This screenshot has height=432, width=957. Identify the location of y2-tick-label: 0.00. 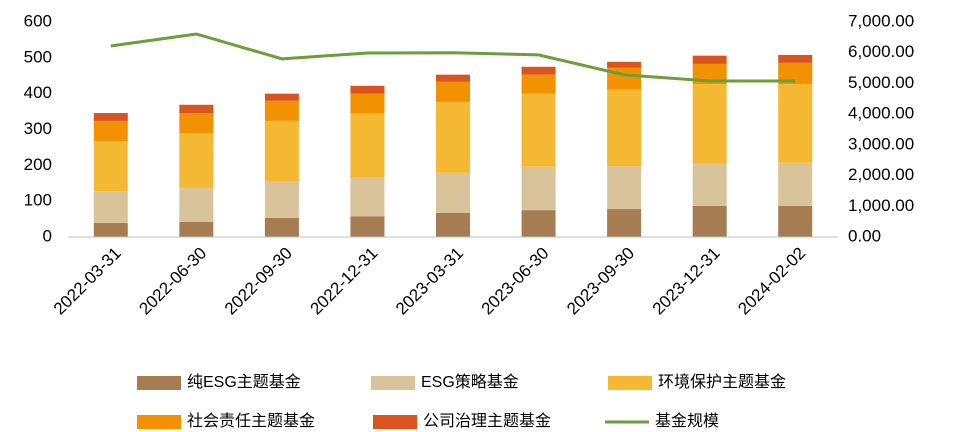
(864, 235).